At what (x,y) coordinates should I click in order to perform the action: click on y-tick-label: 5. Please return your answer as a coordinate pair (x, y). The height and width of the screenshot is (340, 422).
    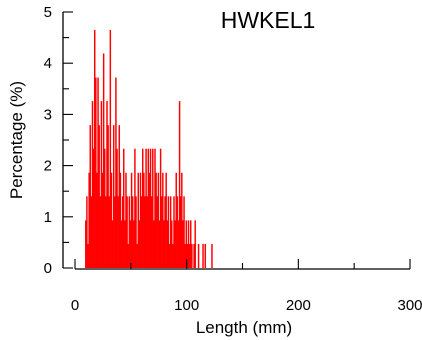
    Looking at the image, I should click on (48, 12).